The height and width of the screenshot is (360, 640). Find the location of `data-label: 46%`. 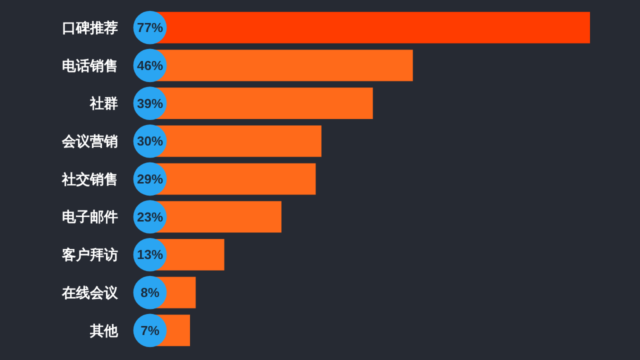

data-label: 46% is located at coordinates (150, 65).